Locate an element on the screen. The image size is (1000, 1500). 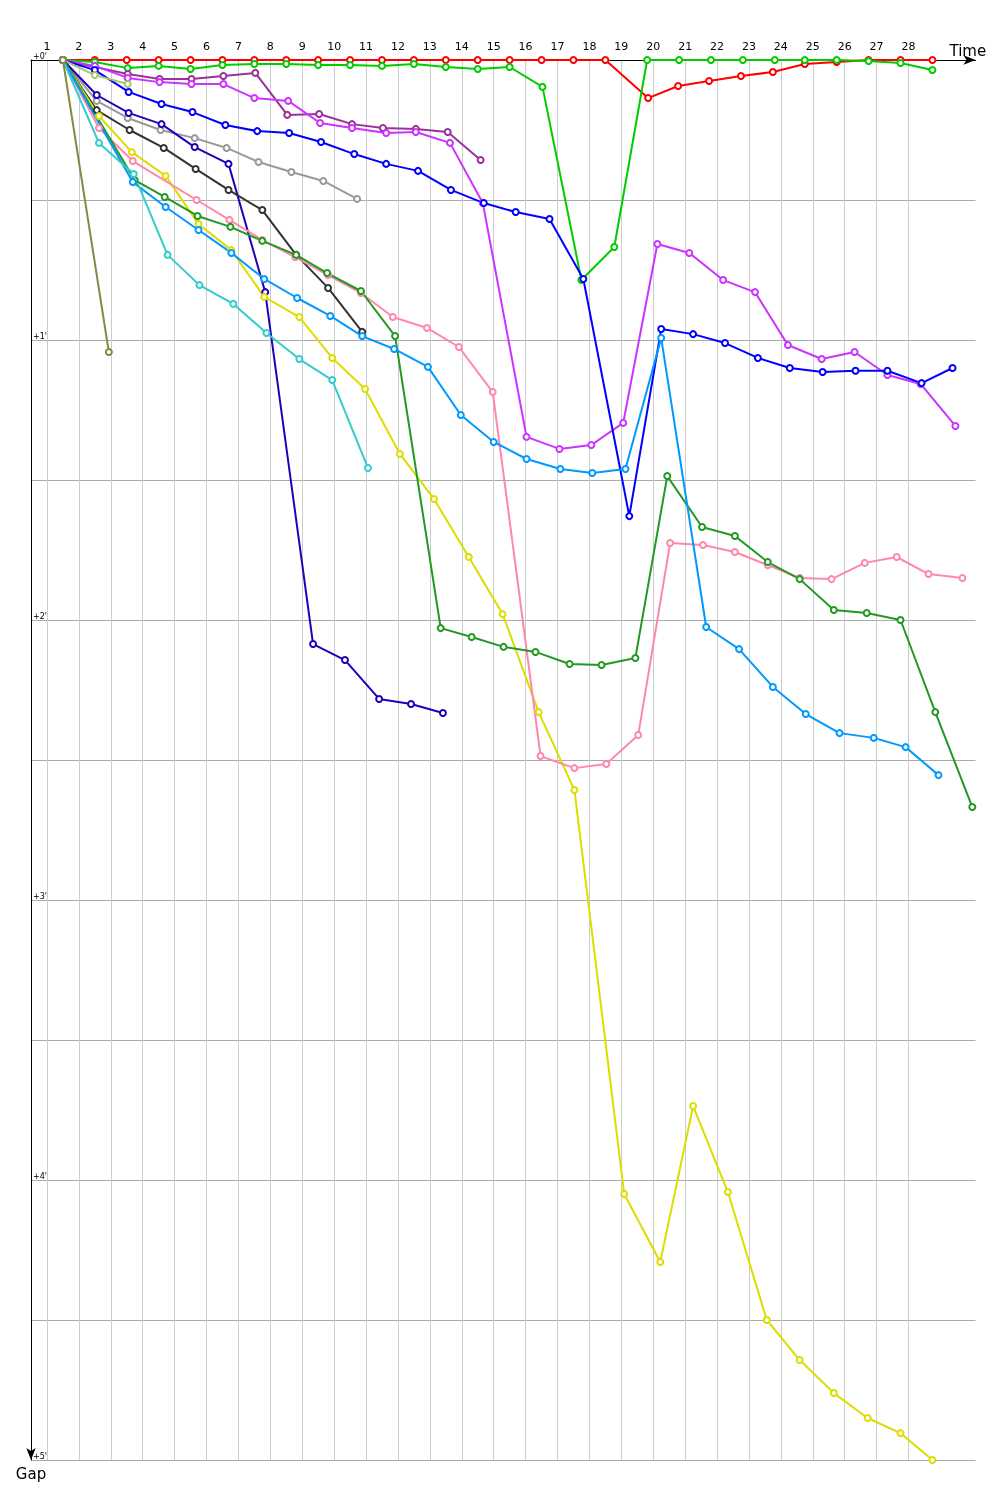
x-tick-label: 7 is located at coordinates (238, 46).